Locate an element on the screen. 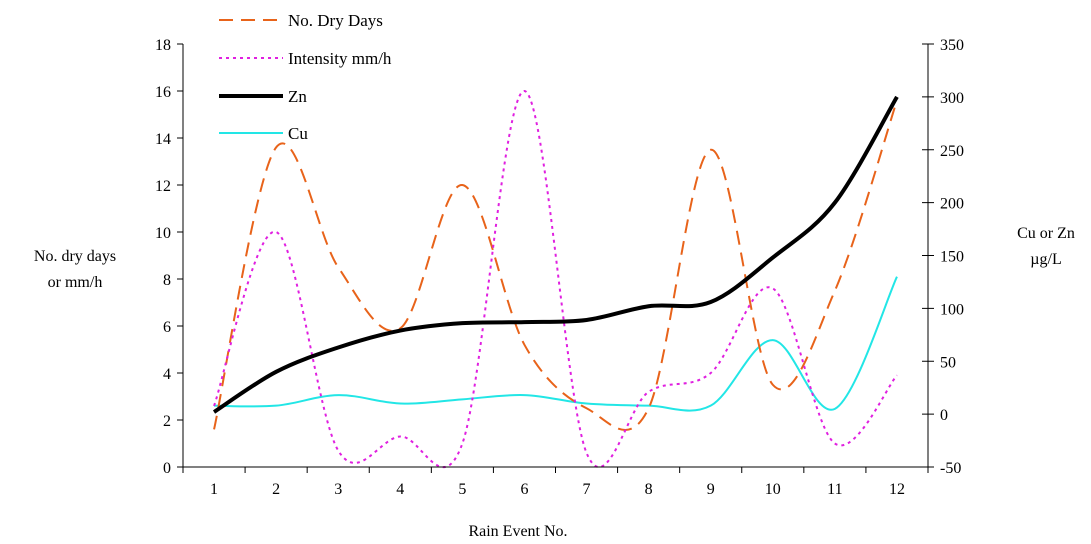 Image resolution: width=1091 pixels, height=544 pixels. y-right-label-line1: Cu or Zn is located at coordinates (1046, 233).